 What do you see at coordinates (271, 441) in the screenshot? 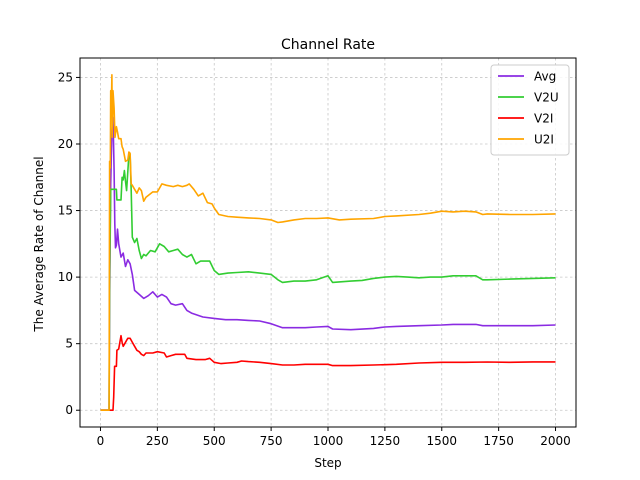
I see `x-tick-label: 750` at bounding box center [271, 441].